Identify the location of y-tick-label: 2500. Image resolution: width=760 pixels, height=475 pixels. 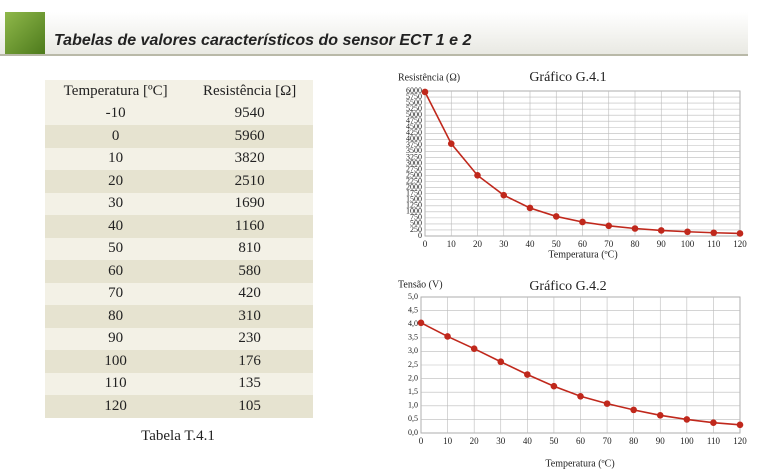
(414, 174).